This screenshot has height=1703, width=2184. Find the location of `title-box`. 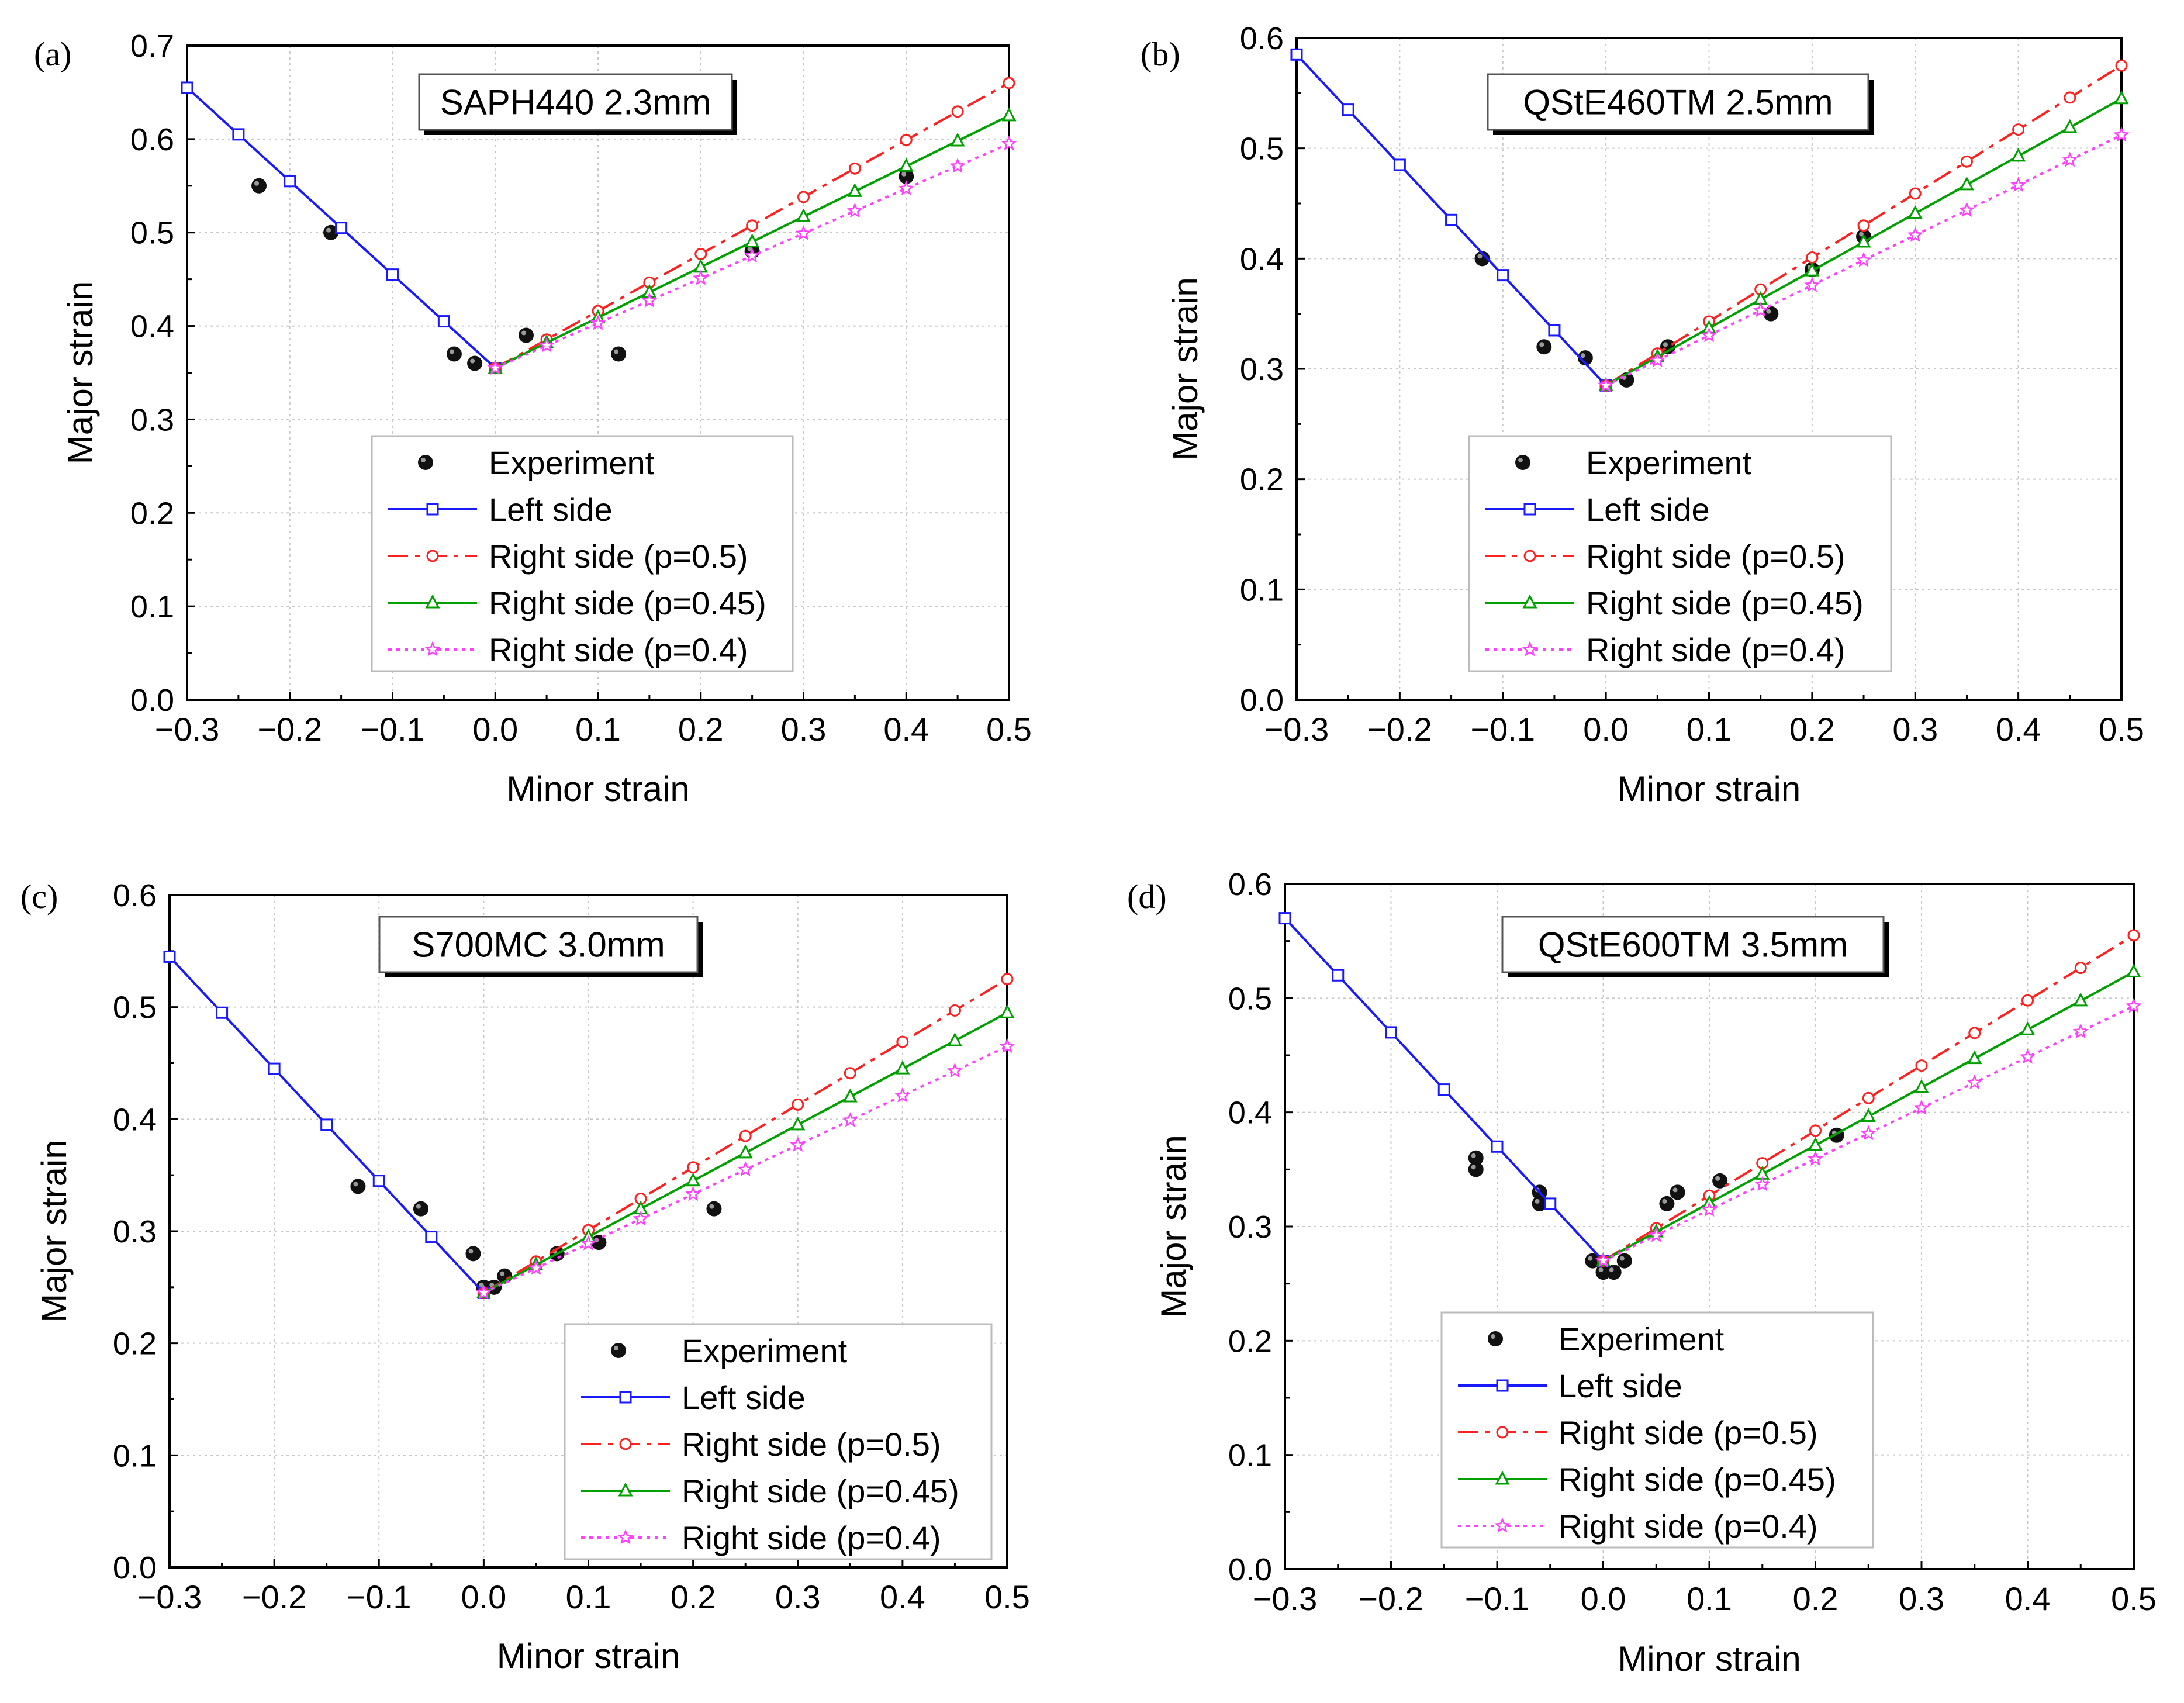

title-box is located at coordinates (1678, 102).